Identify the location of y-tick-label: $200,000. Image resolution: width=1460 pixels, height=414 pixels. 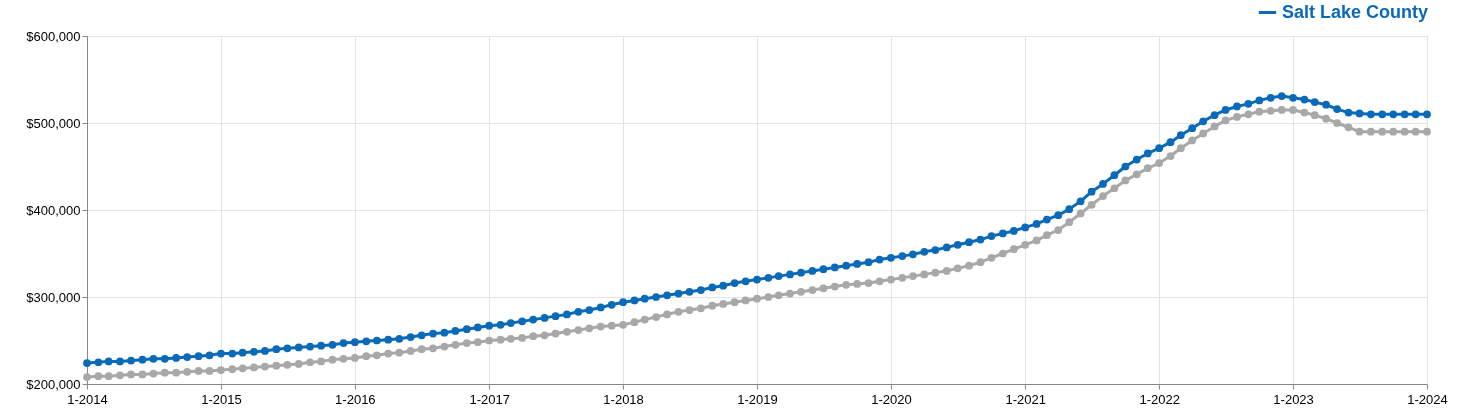
(53, 384).